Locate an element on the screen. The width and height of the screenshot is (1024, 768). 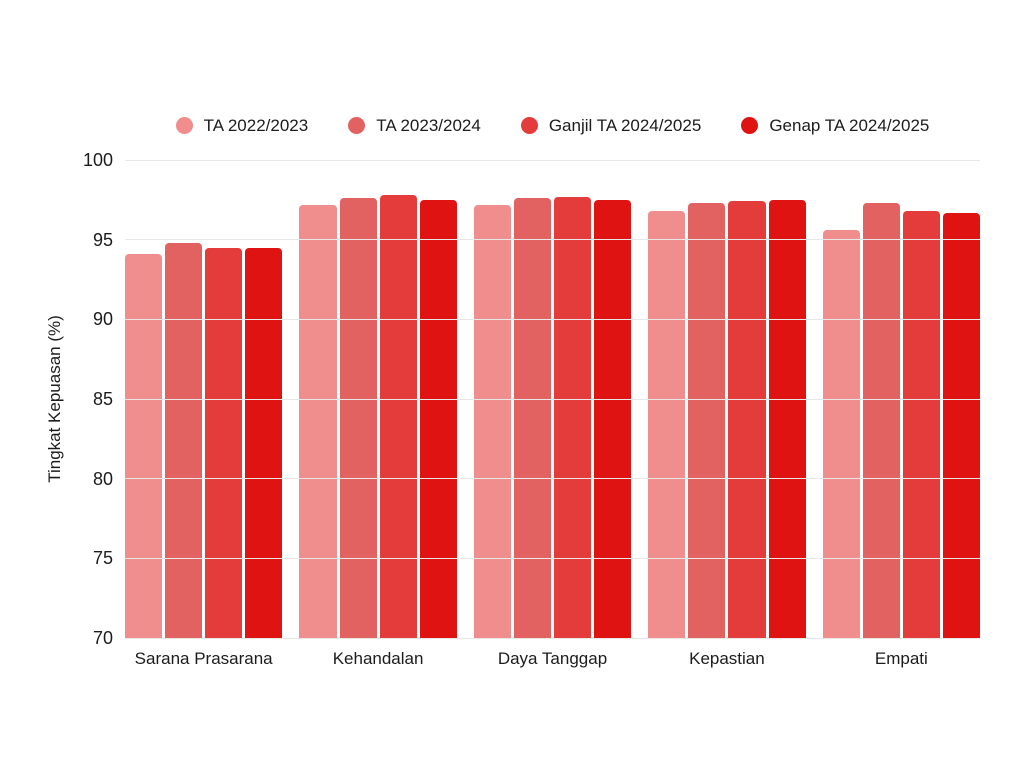
legend-label: TA 2023/2024 is located at coordinates (428, 125).